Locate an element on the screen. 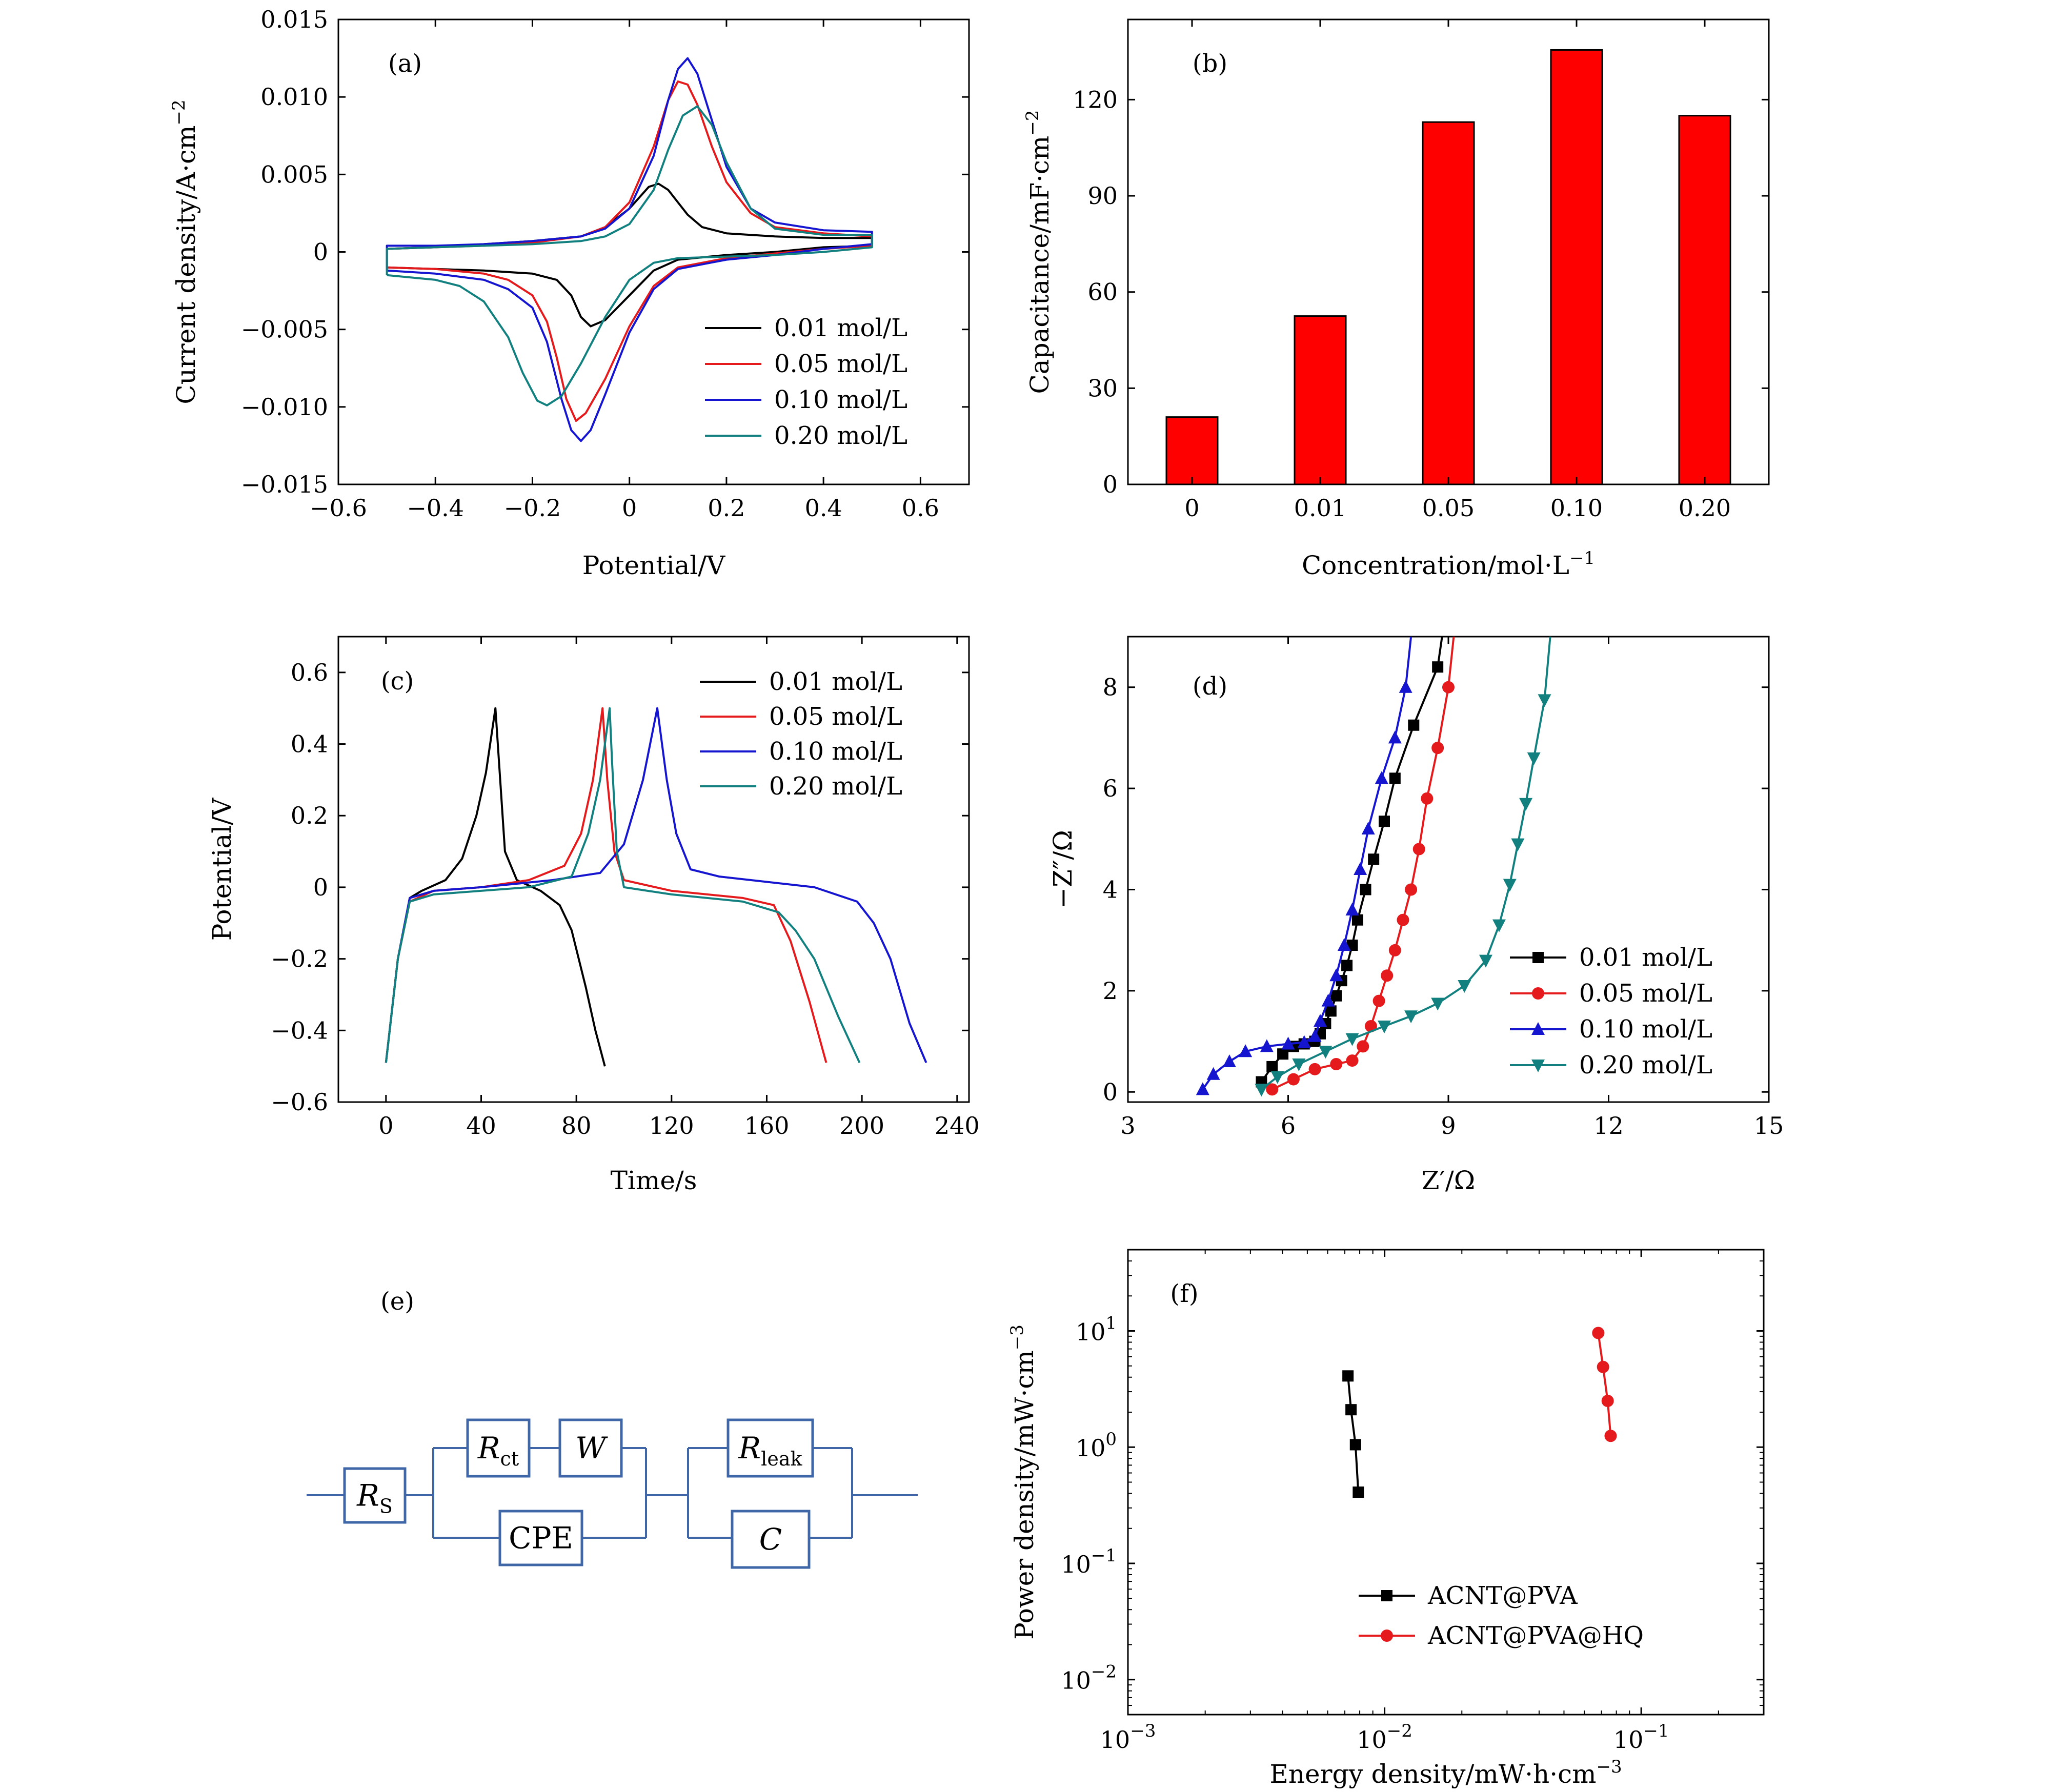 The width and height of the screenshot is (2059, 1792). panel-label: (b) is located at coordinates (1210, 63).